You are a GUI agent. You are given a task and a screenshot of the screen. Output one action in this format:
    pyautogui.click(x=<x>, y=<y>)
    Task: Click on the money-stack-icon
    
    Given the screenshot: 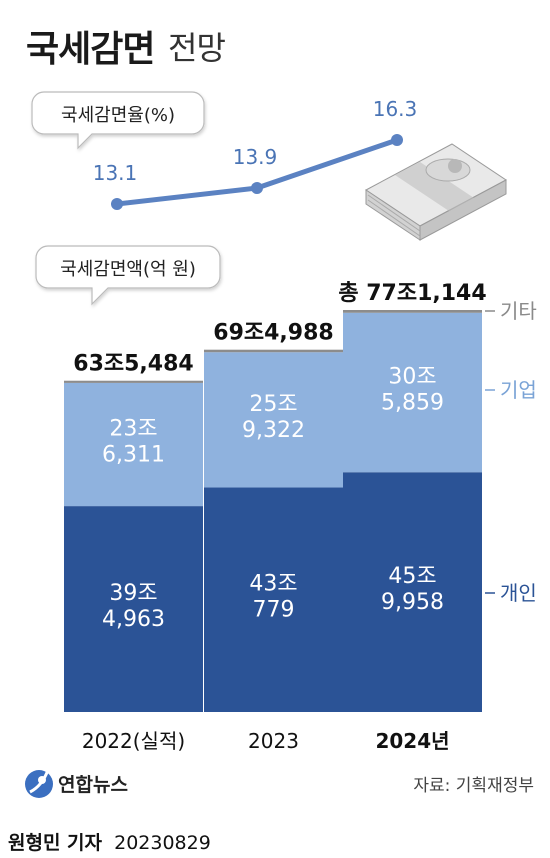 What is the action you would take?
    pyautogui.click(x=436, y=192)
    